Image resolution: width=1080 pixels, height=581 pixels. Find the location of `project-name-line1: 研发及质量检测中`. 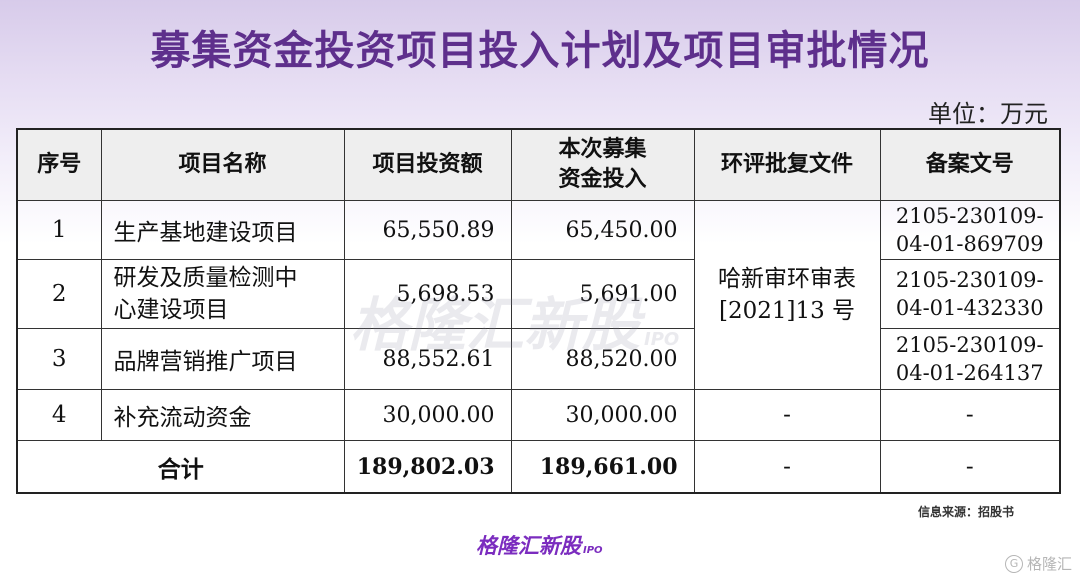

project-name-line1: 研发及质量检测中 is located at coordinates (205, 278).